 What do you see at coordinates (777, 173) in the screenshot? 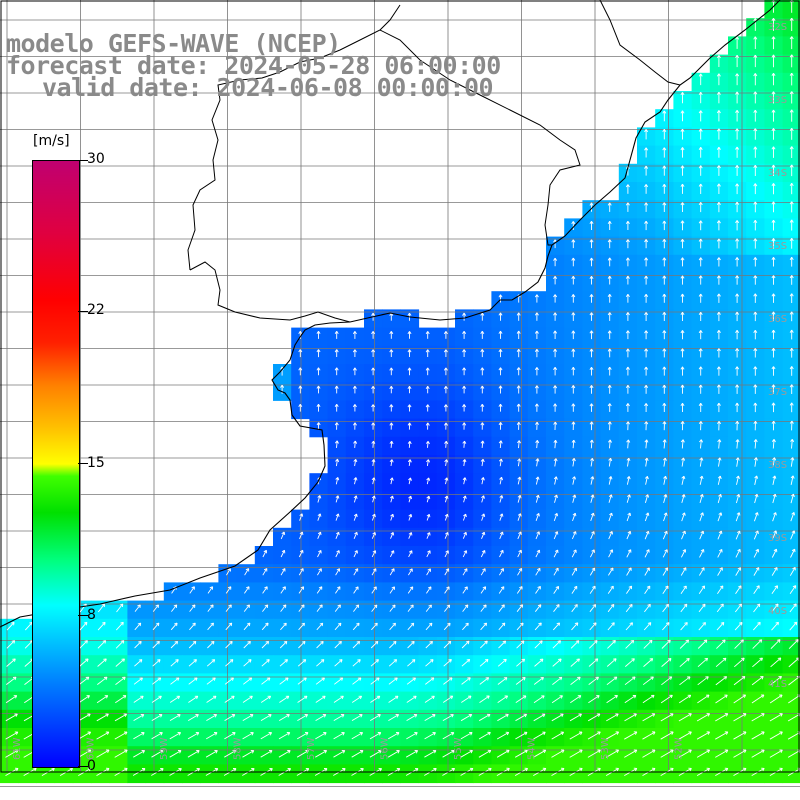
I see `latitude-label: 34S` at bounding box center [777, 173].